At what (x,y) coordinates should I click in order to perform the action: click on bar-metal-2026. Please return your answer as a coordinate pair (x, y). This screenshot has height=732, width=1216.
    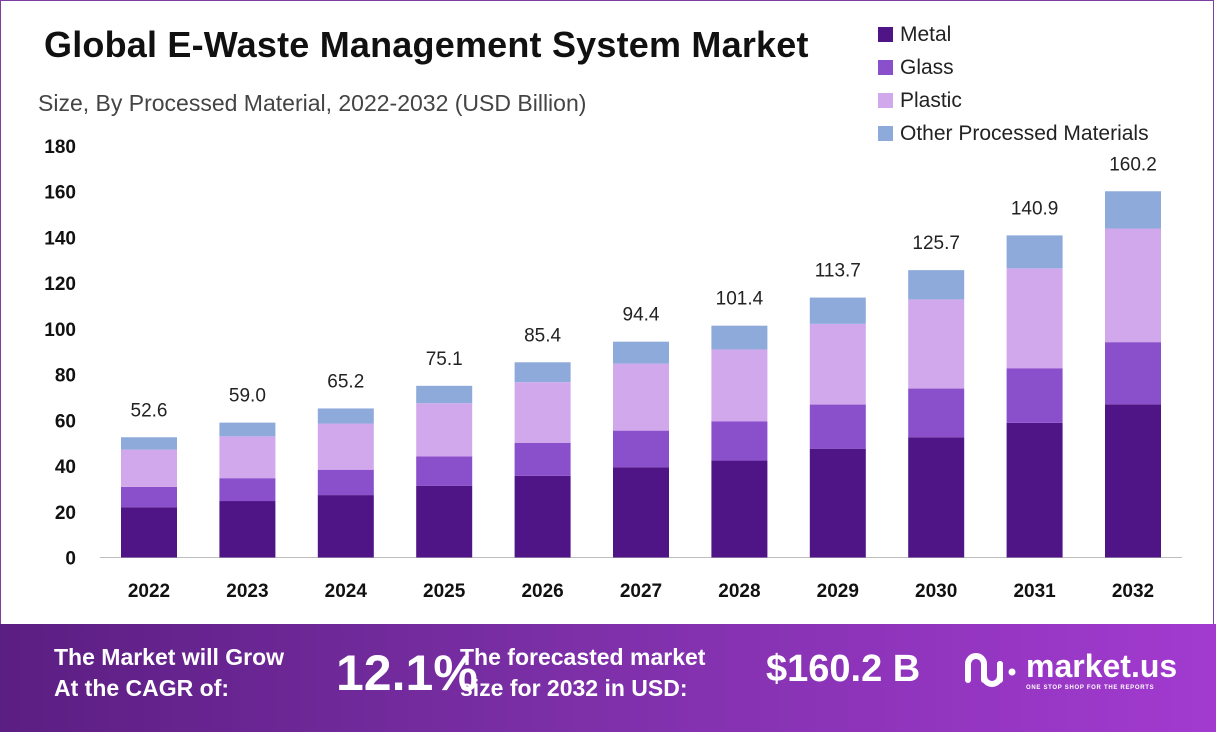
    Looking at the image, I should click on (542, 516).